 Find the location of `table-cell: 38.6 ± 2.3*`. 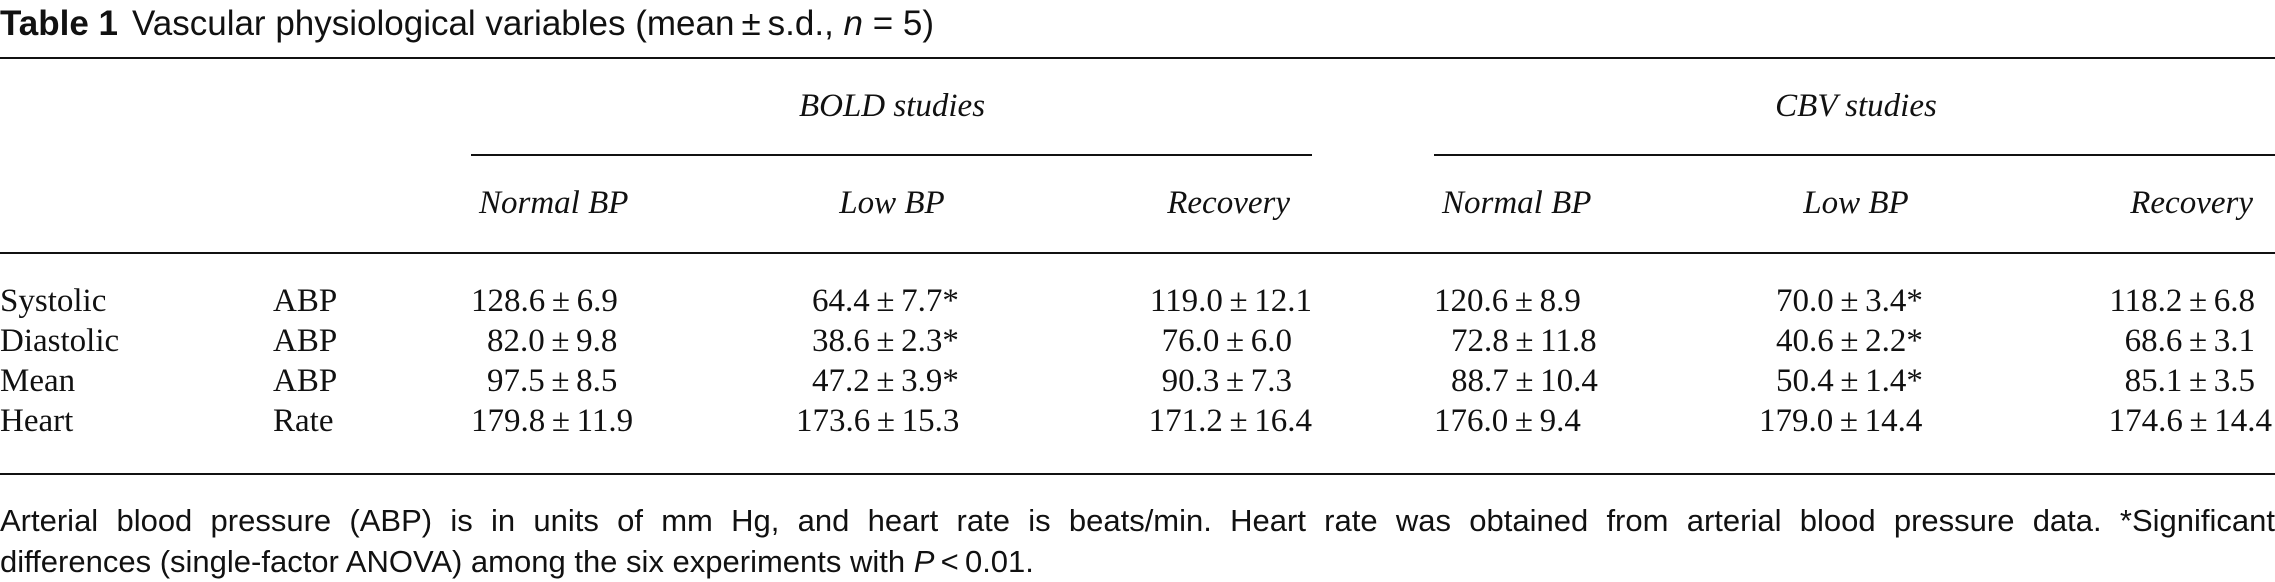

table-cell: 38.6 ± 2.3* is located at coordinates (885, 341).